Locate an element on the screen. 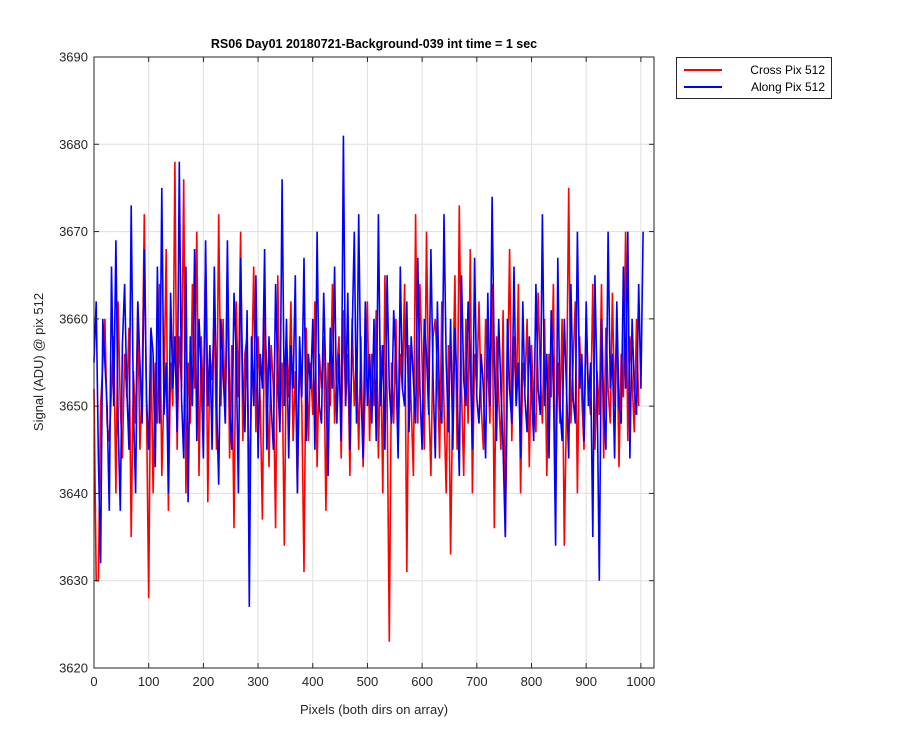 The width and height of the screenshot is (900, 750). x-tick-label: 800 is located at coordinates (532, 681).